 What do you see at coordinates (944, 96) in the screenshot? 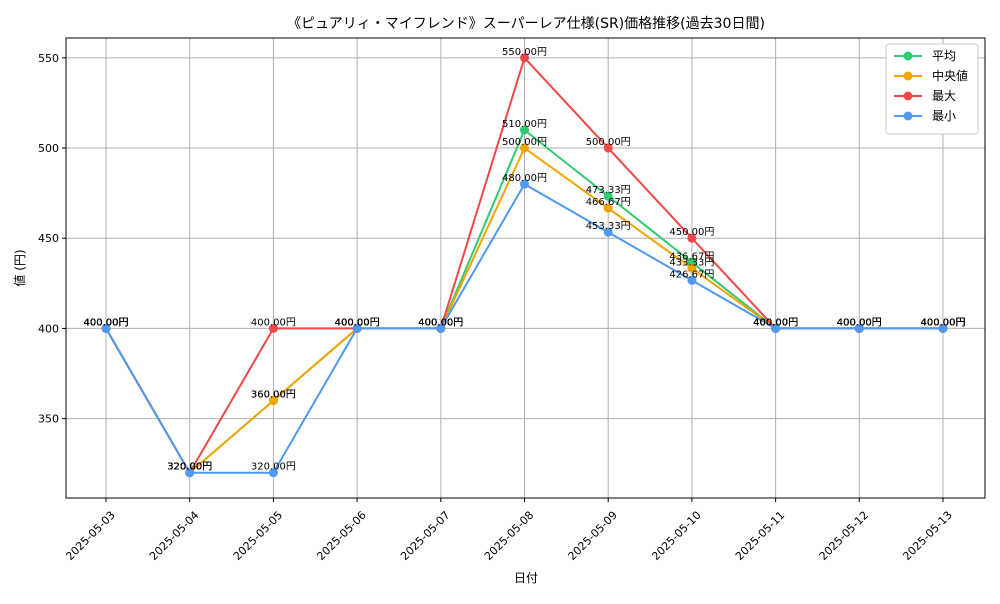
I see `legend-entry: 最大` at bounding box center [944, 96].